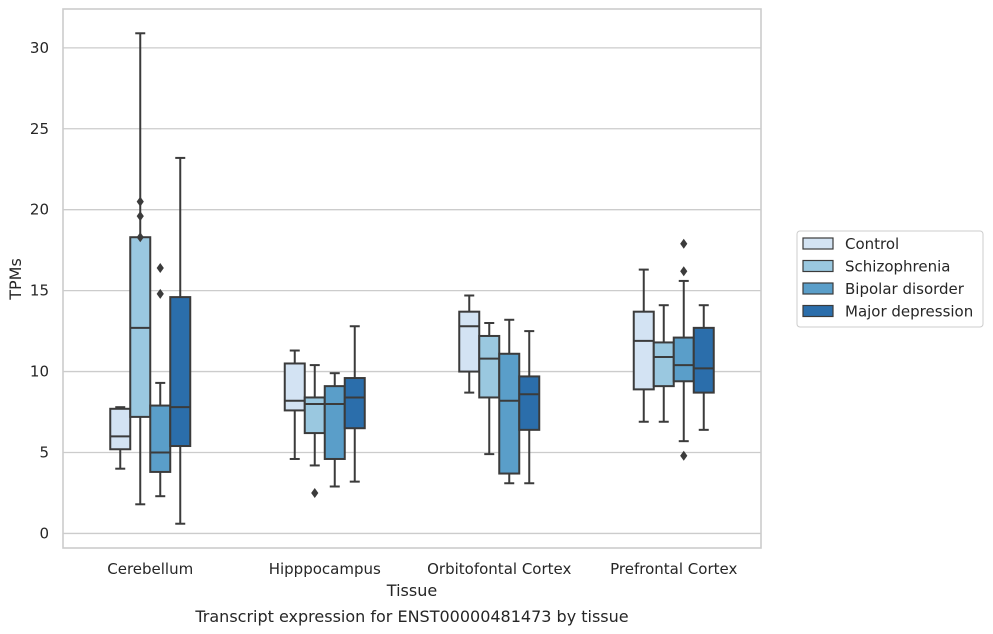 The image size is (993, 634). I want to click on y-tick-label: 10, so click(39, 372).